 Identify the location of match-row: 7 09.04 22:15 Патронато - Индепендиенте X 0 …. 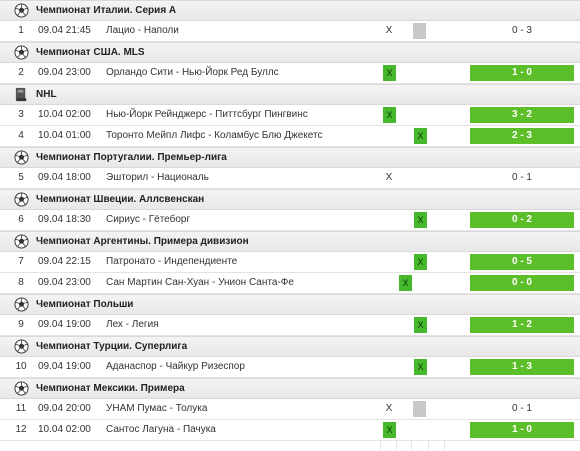
(290, 262).